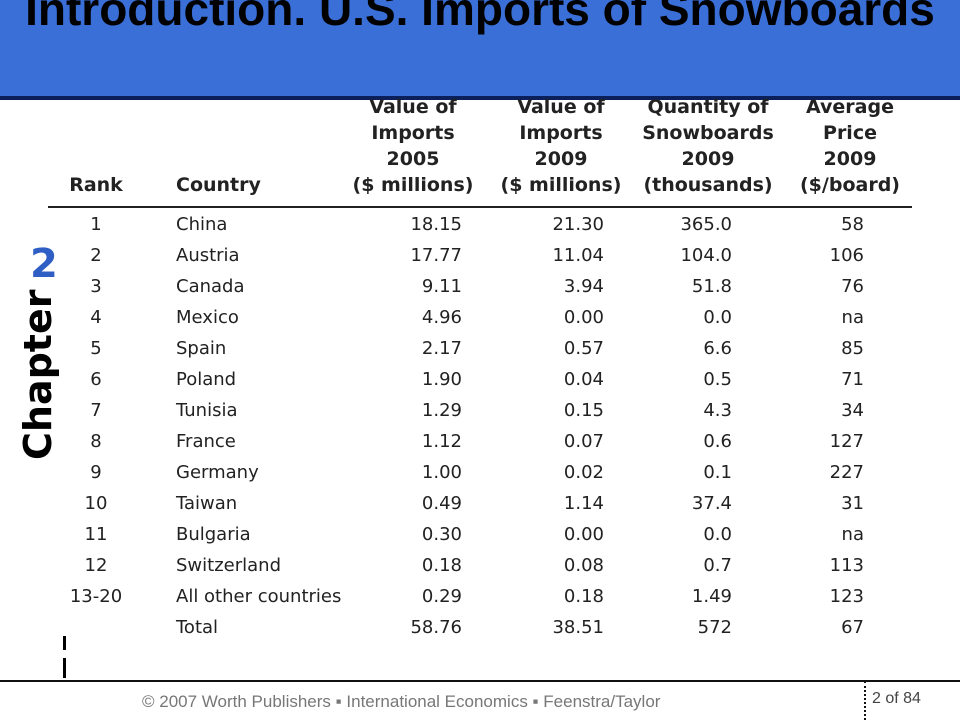 The height and width of the screenshot is (720, 960). What do you see at coordinates (96, 348) in the screenshot?
I see `cell-rank: 5` at bounding box center [96, 348].